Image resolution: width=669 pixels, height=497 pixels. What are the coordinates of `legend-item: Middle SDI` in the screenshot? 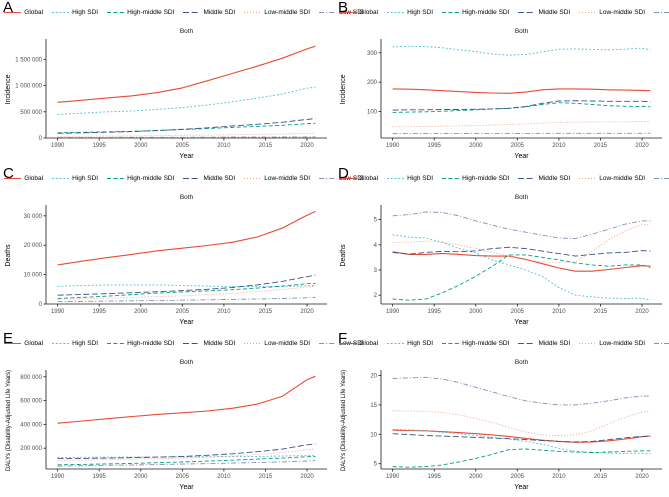 It's located at (209, 12).